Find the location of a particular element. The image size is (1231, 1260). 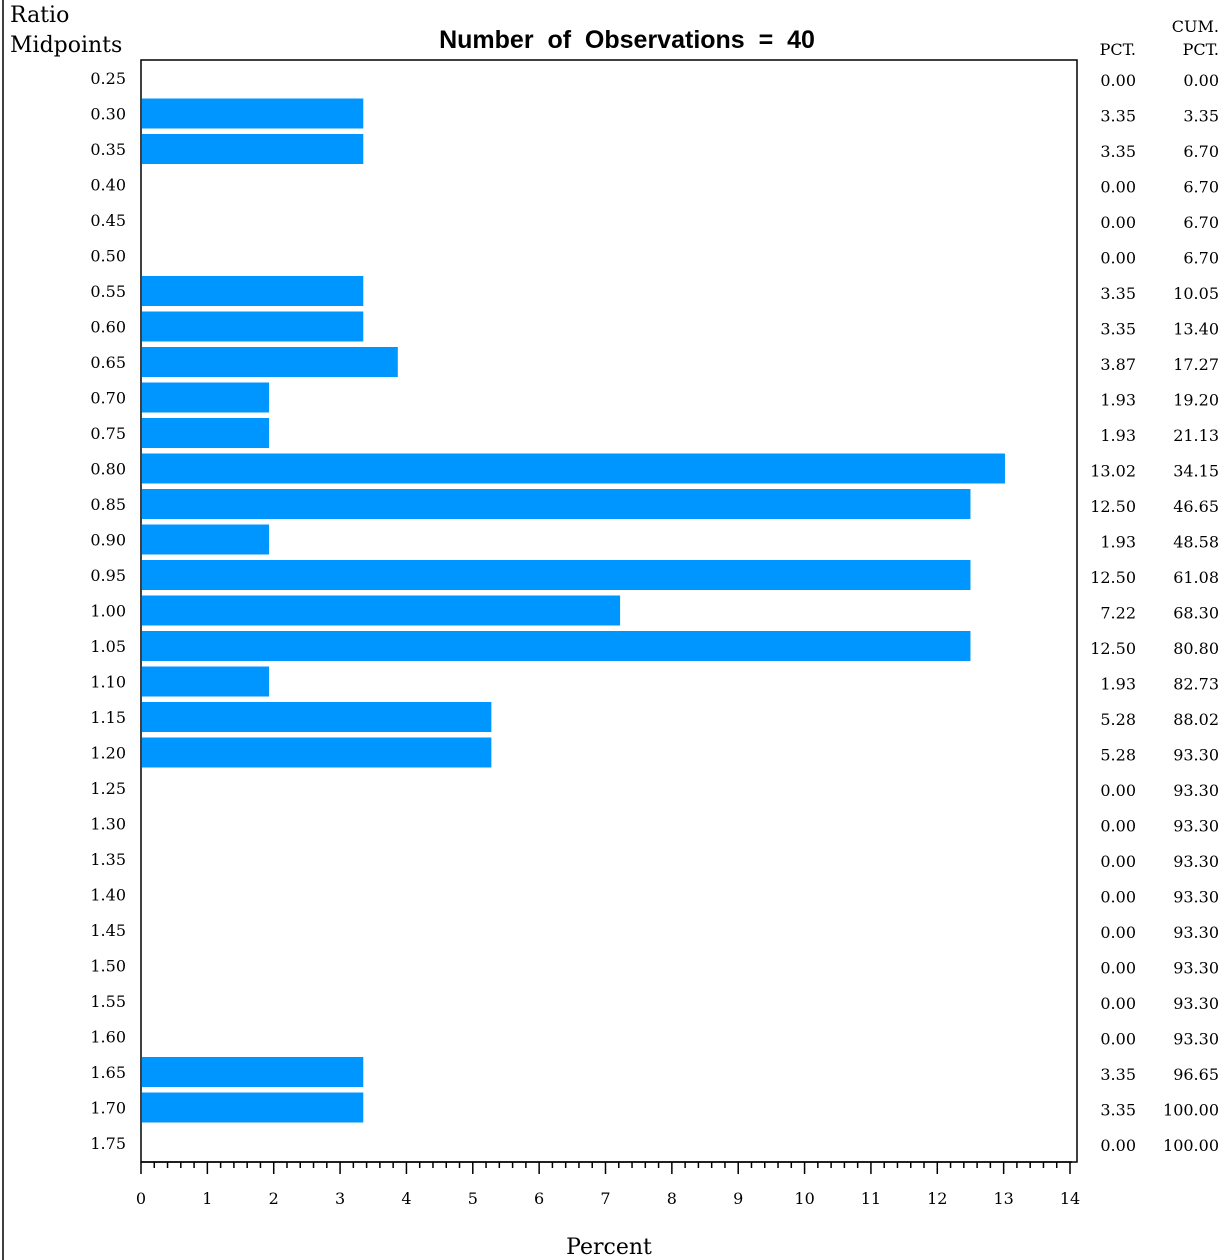

x-tick-label-6: 6 is located at coordinates (539, 1198).